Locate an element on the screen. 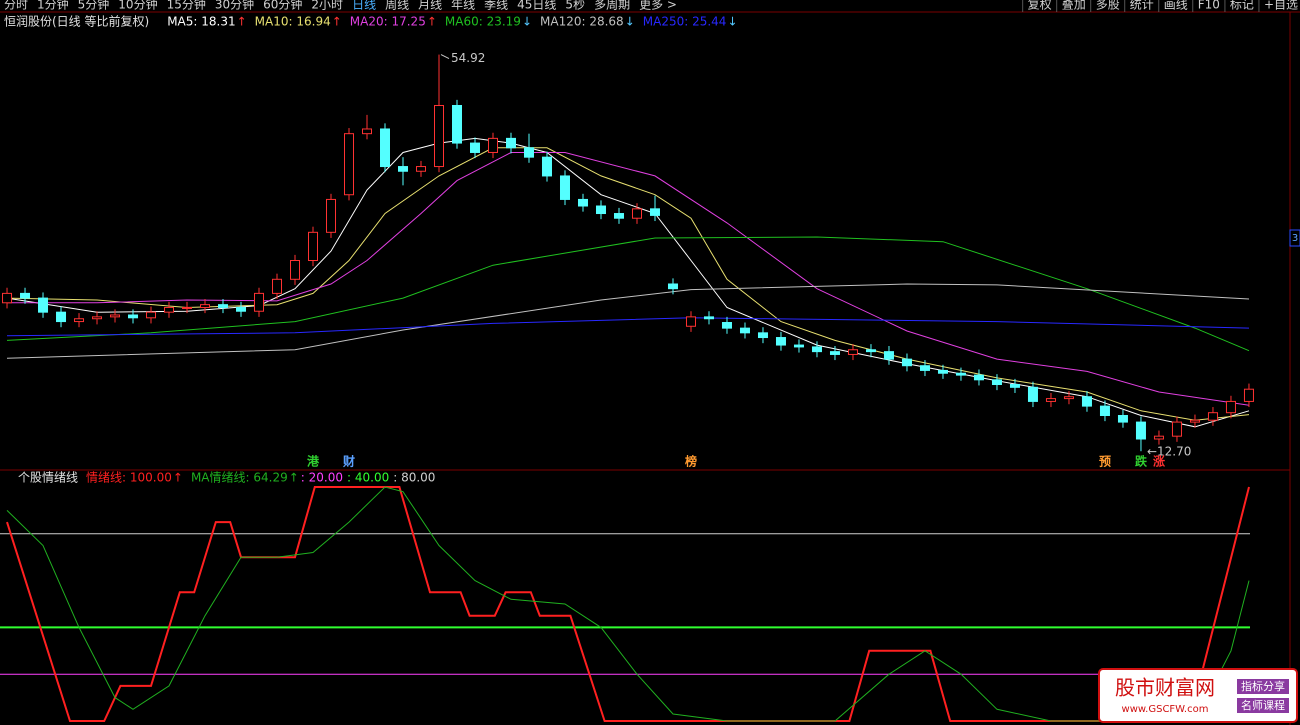 The height and width of the screenshot is (725, 1300). high-label: 54.92 is located at coordinates (468, 58).